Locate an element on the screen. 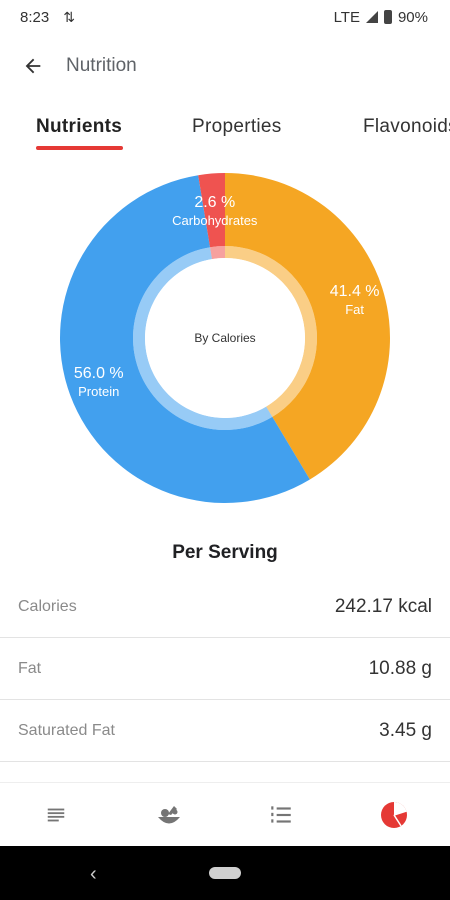  summary-lines-icon is located at coordinates (56, 814).